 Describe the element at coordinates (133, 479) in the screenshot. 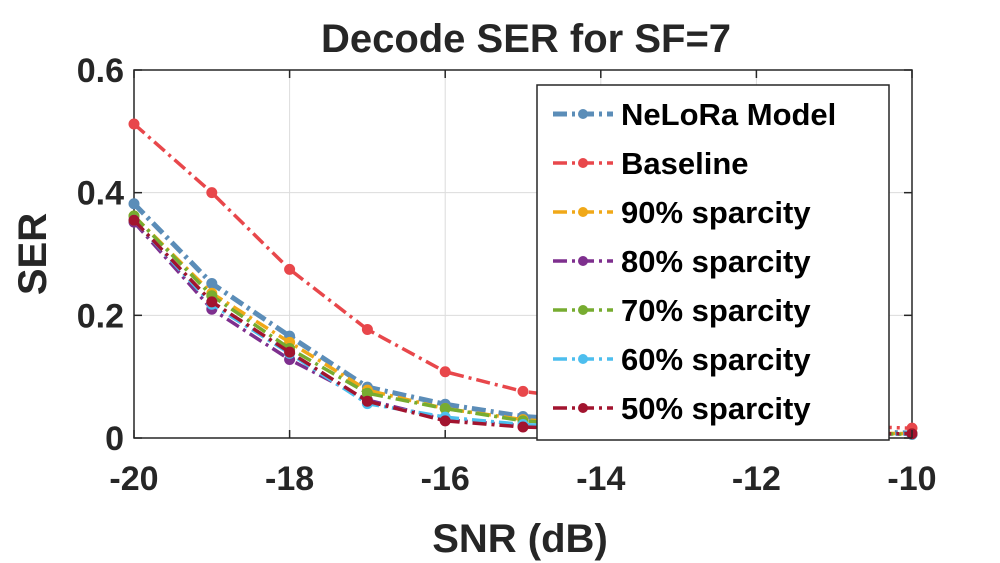

I see `x-tick-label: -20` at that location.